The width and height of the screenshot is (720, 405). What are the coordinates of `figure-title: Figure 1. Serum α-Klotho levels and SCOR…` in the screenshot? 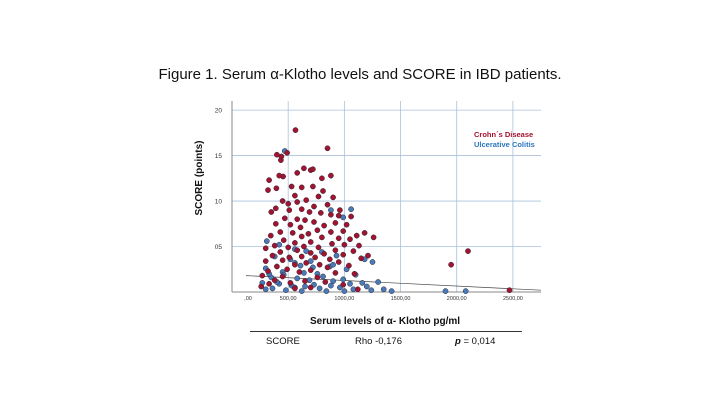 It's located at (360, 74).